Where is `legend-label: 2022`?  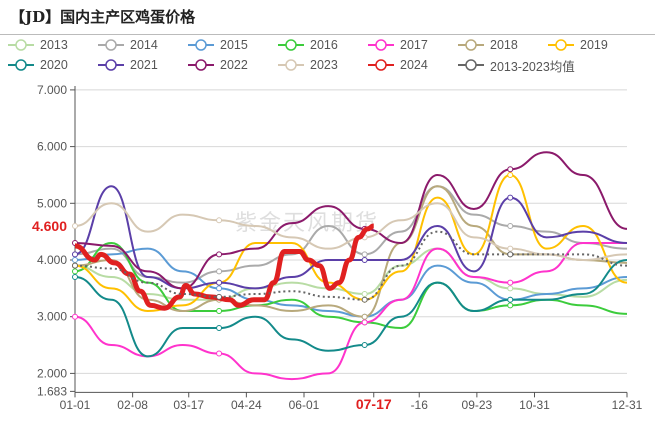 legend-label: 2022 is located at coordinates (234, 65).